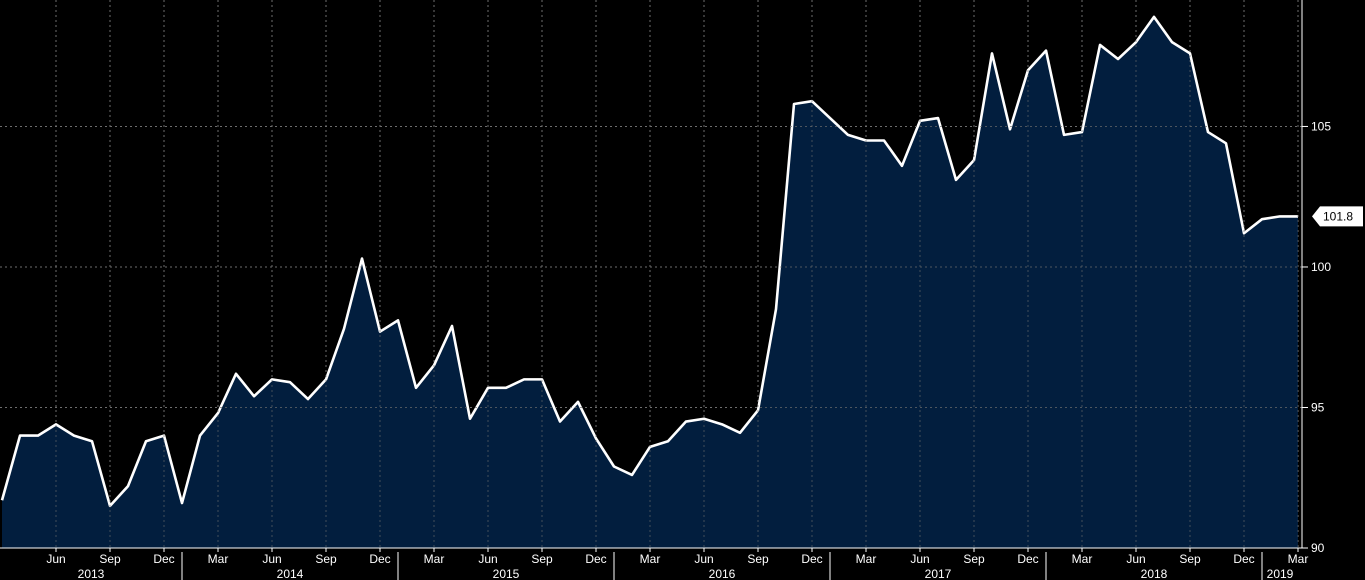 The height and width of the screenshot is (580, 1365). Describe the element at coordinates (1280, 573) in the screenshot. I see `year-label: 2019` at that location.